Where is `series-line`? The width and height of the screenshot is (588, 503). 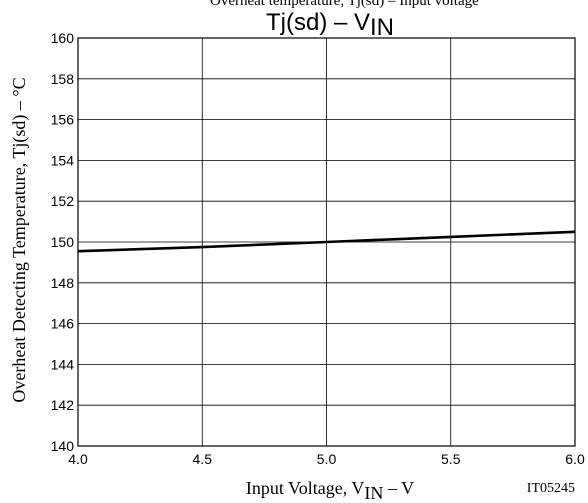 series-line is located at coordinates (326, 241).